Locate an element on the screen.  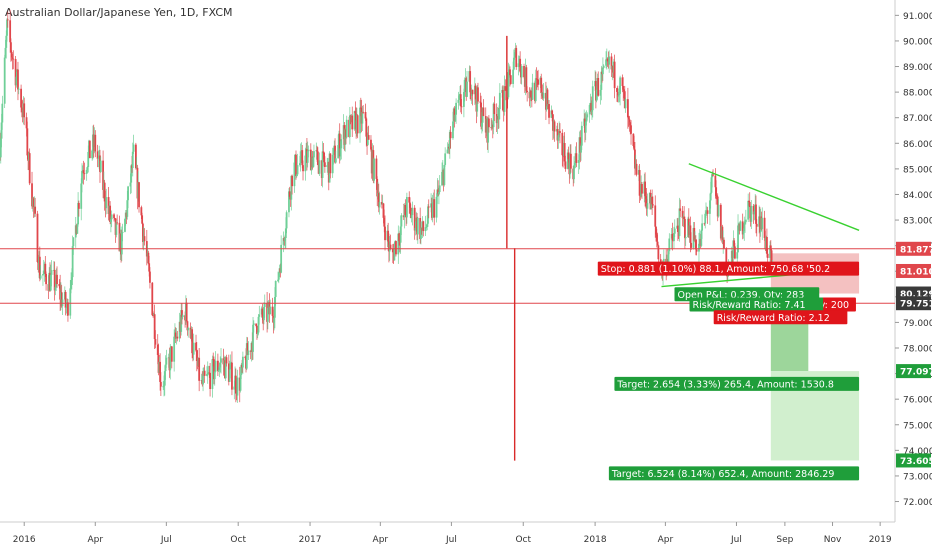
target-label-2-box is located at coordinates (734, 473).